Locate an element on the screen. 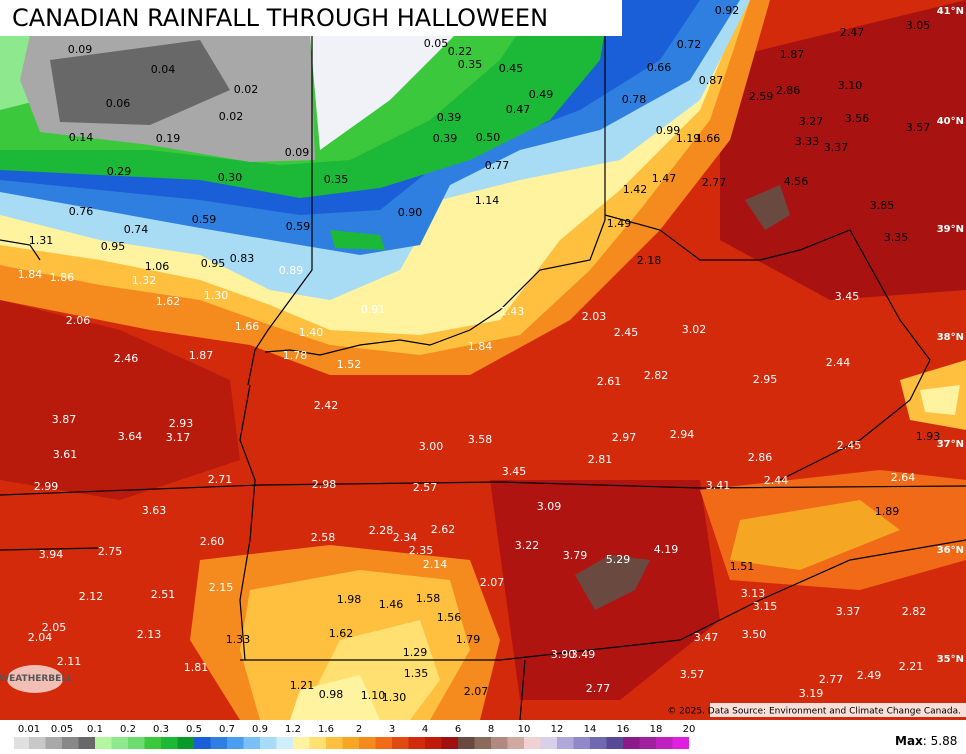 The width and height of the screenshot is (966, 754). legend-tick: 1.6 is located at coordinates (326, 729).